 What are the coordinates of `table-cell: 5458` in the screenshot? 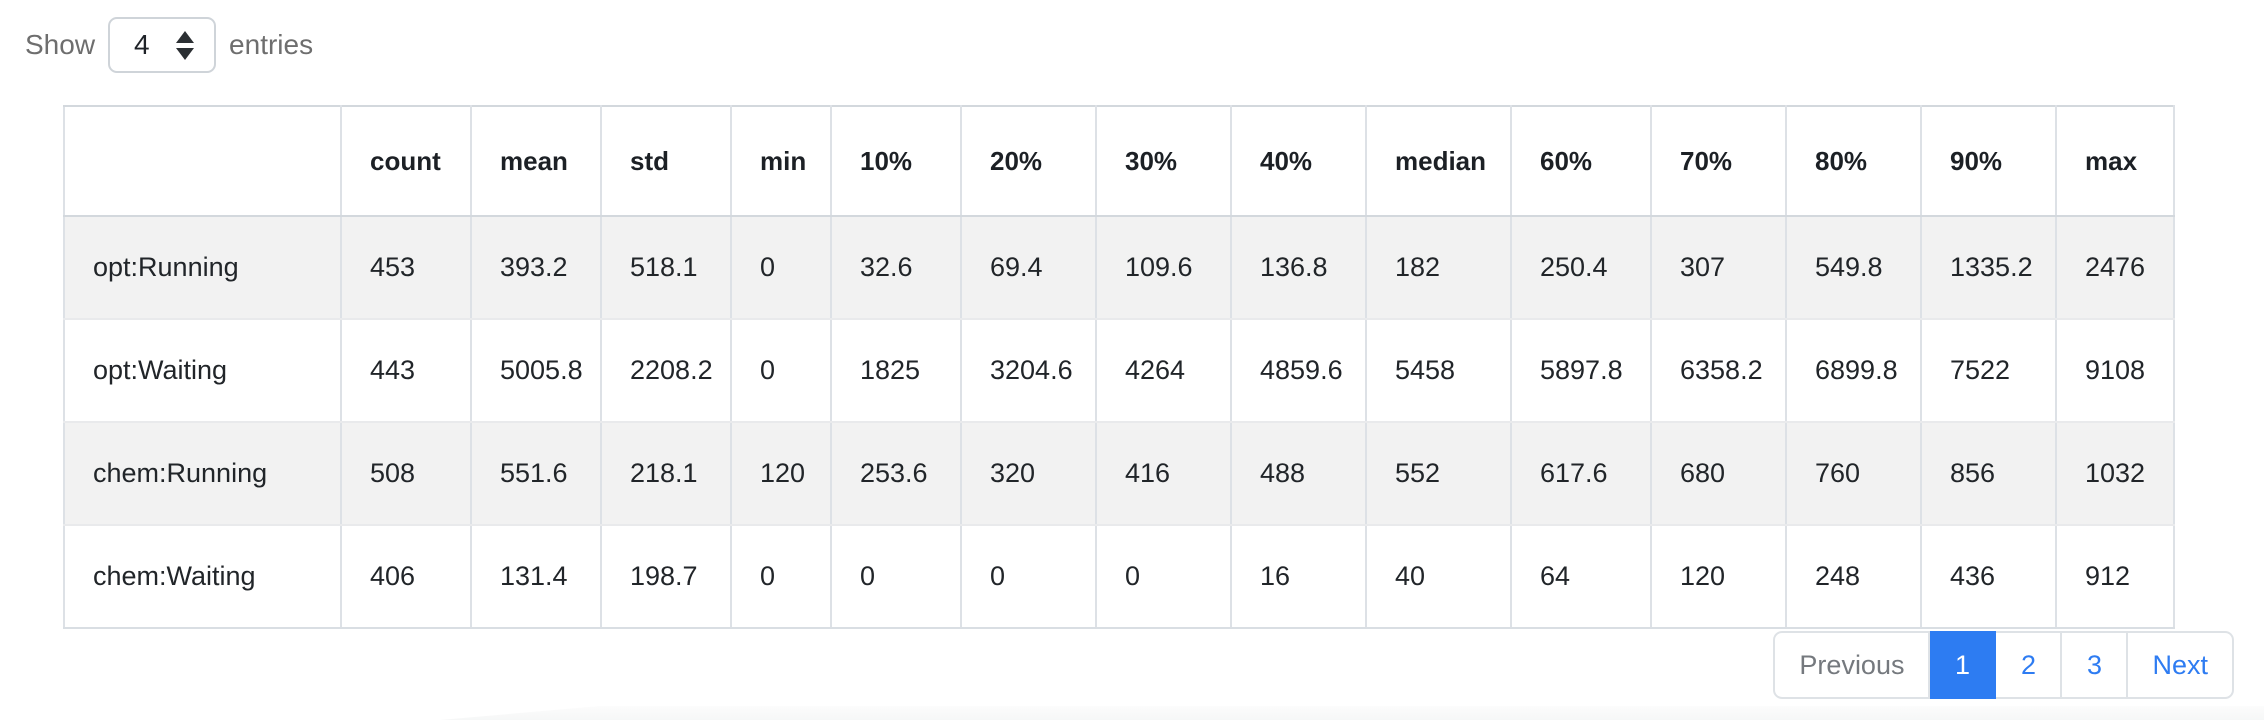 It's located at (1438, 371).